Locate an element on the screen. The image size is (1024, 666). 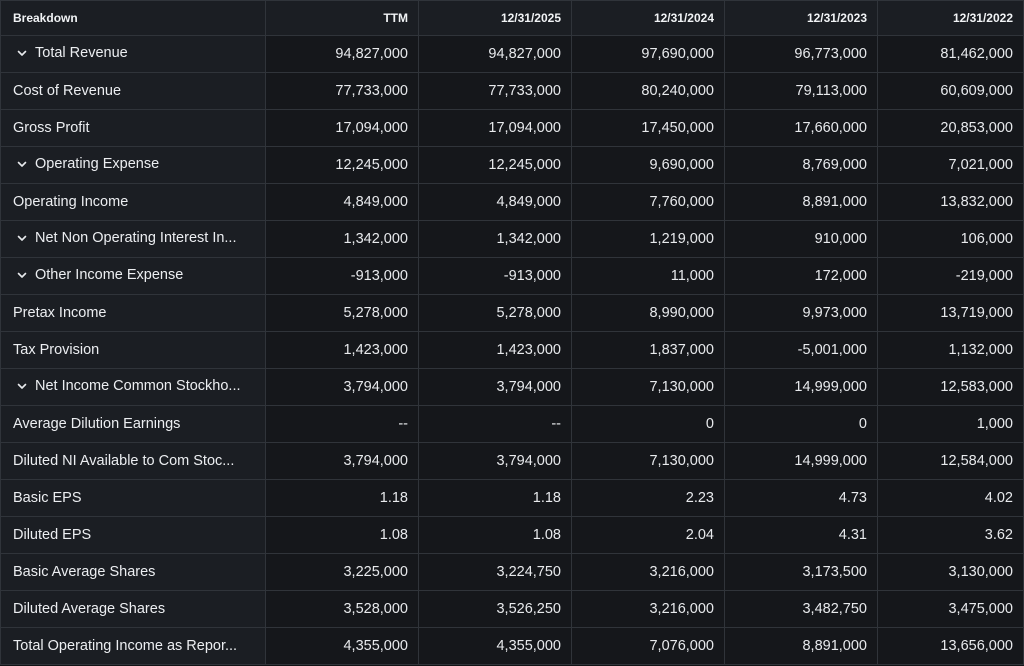
row-label-wrapper: Tax Provision is located at coordinates (56, 350).